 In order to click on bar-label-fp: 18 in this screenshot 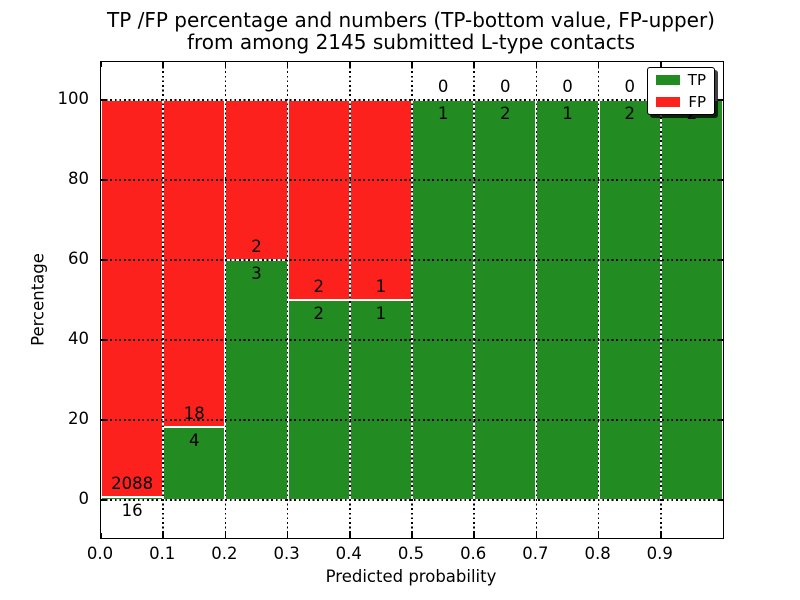, I will do `click(194, 414)`.